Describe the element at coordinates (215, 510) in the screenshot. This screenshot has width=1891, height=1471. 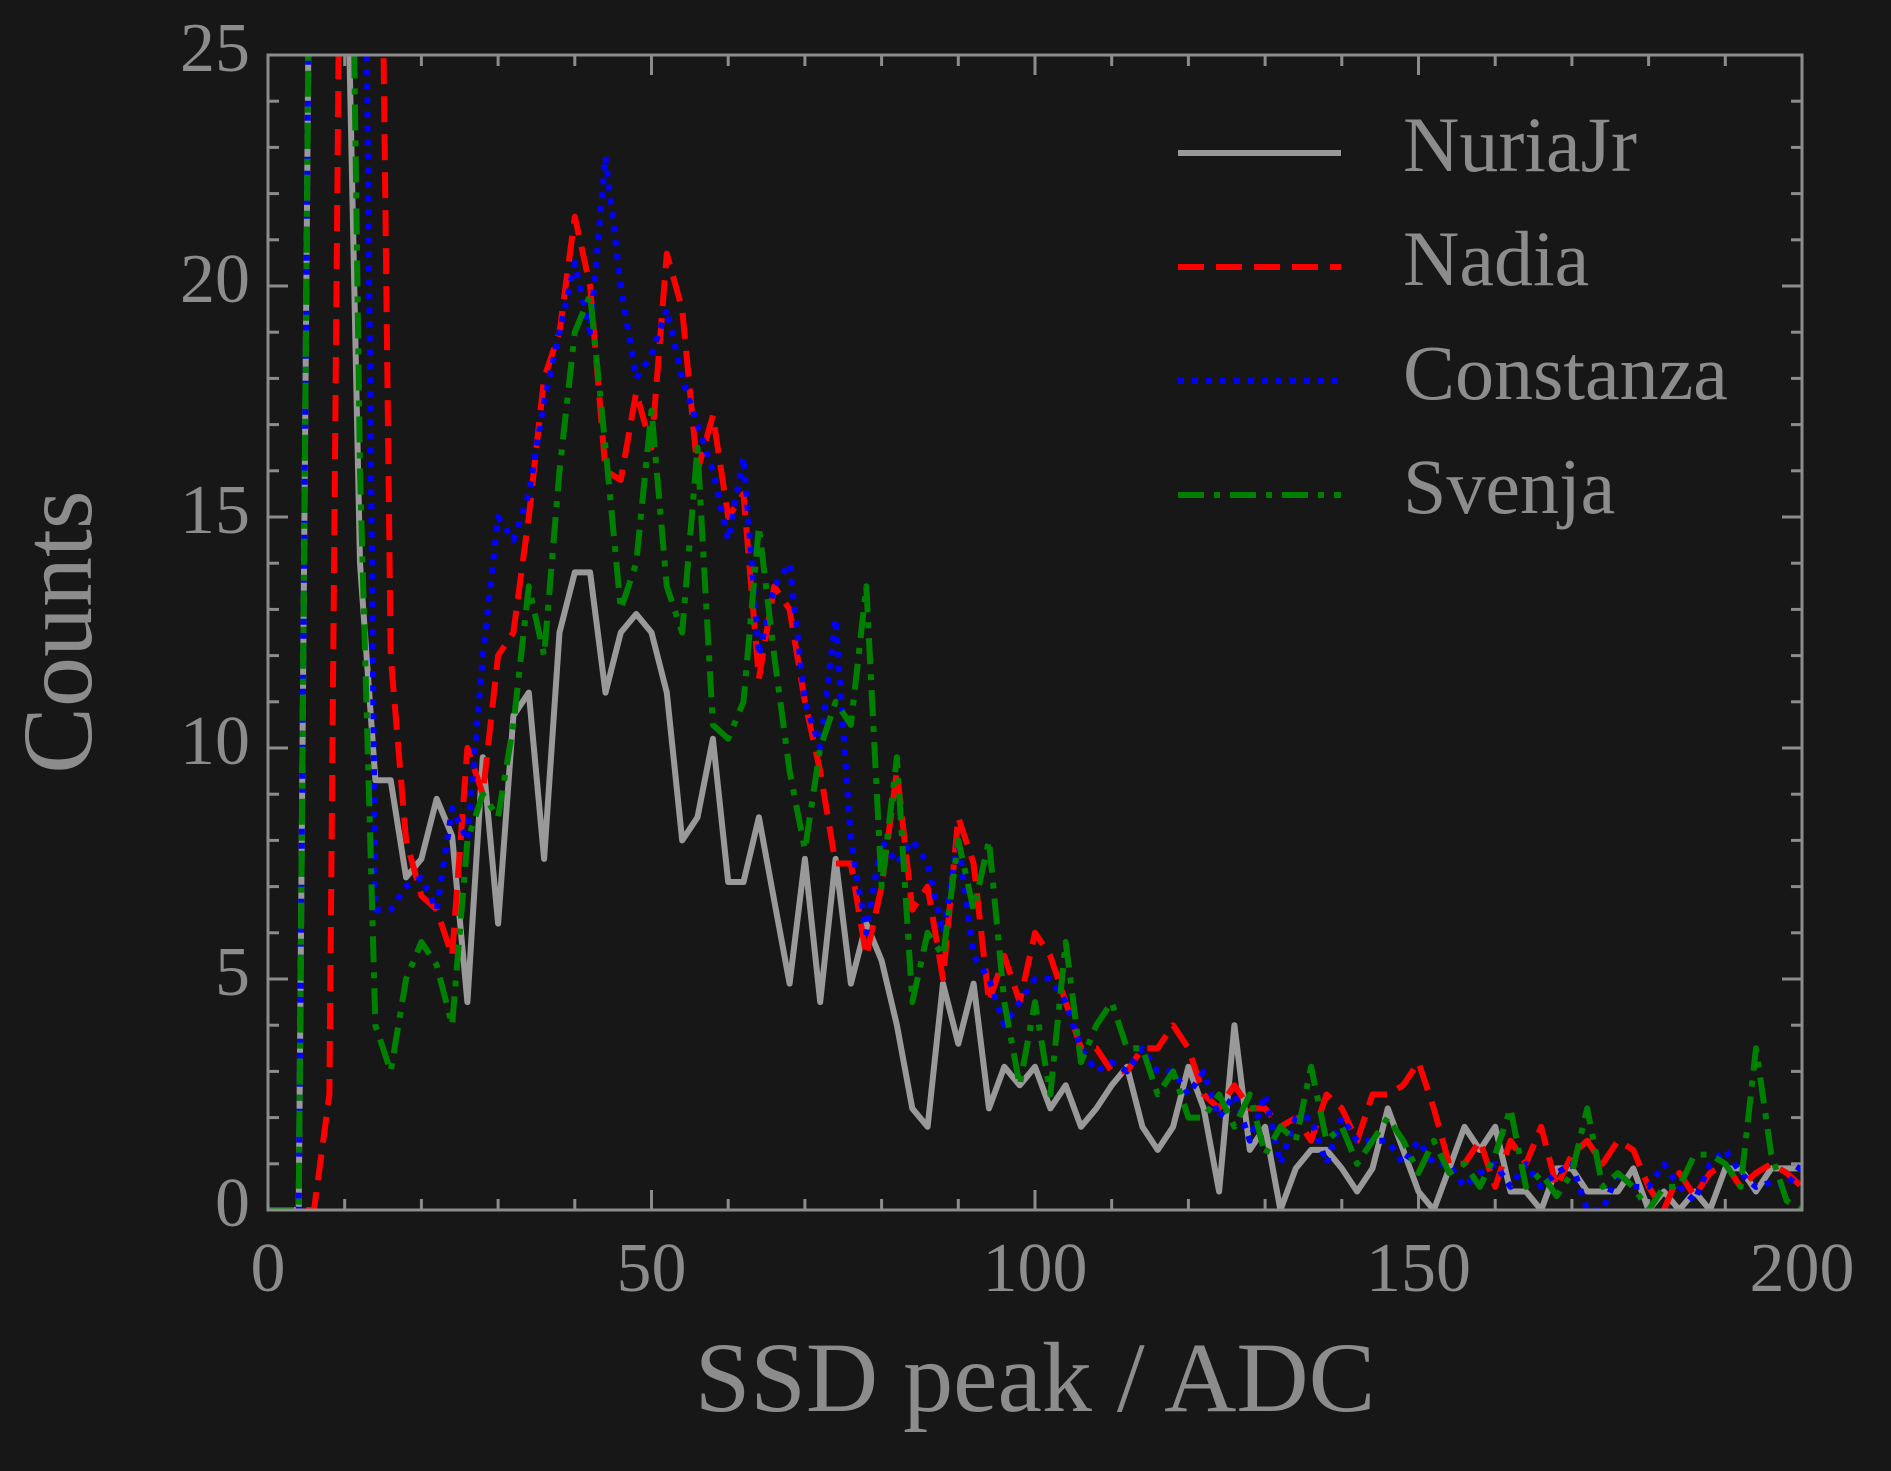
I see `y-tick-label: 15` at that location.